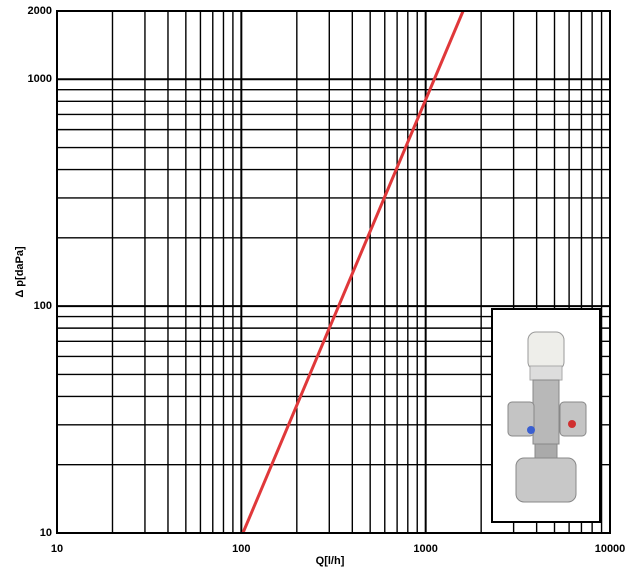  Describe the element at coordinates (40, 11) in the screenshot. I see `y-tick-label: 2000` at that location.